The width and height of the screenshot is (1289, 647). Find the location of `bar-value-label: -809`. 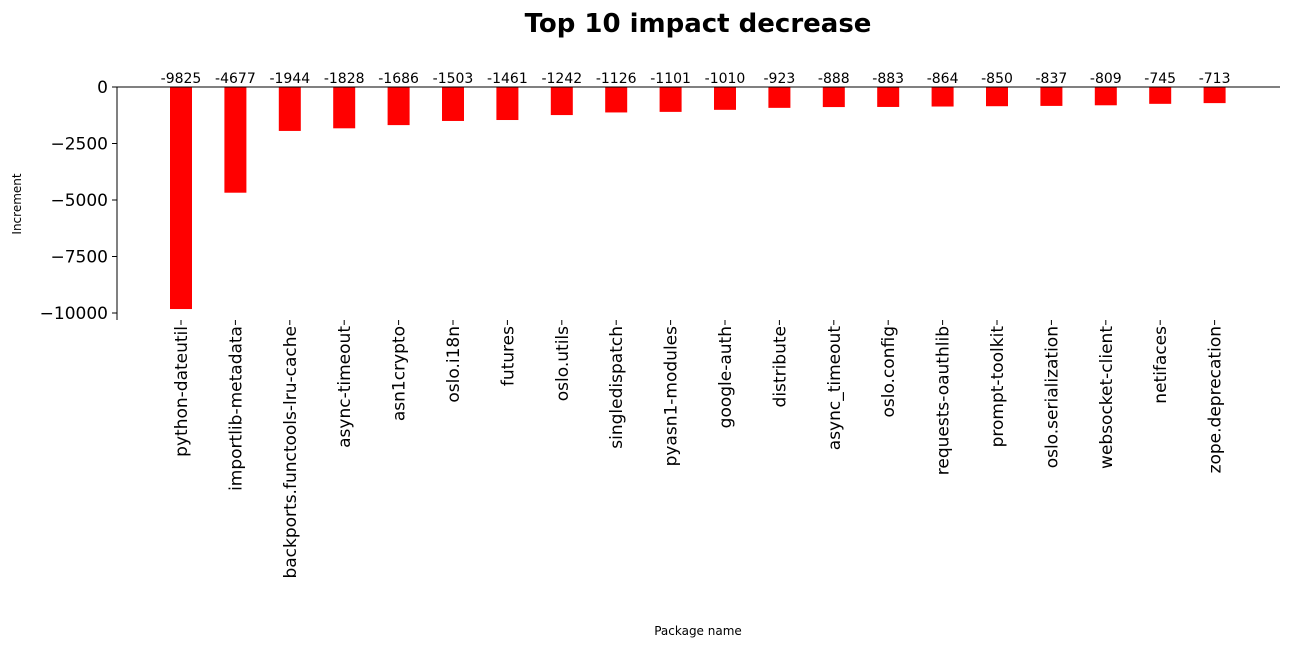

bar-value-label: -809 is located at coordinates (1106, 79).